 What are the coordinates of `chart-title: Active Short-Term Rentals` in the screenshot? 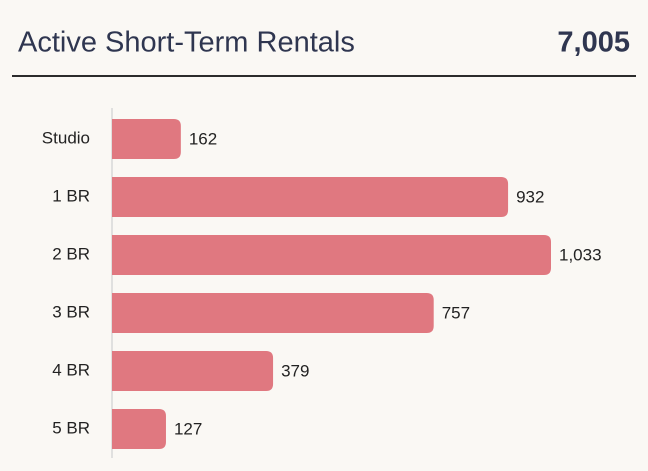 It's located at (186, 43).